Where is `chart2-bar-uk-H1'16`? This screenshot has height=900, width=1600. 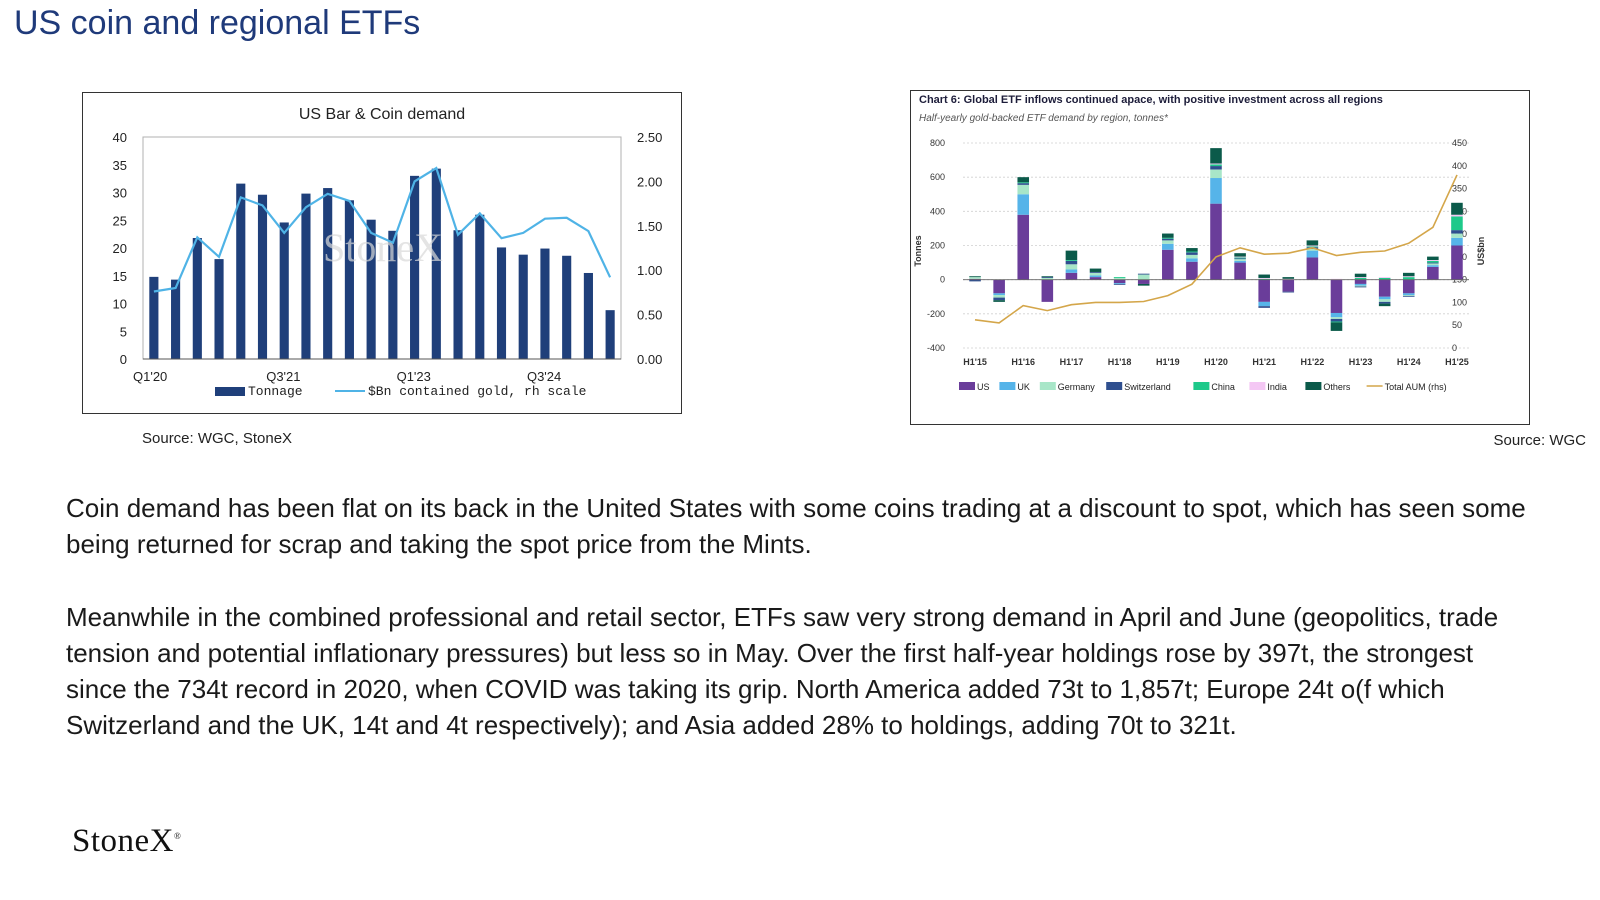
chart2-bar-uk-H1'16 is located at coordinates (1023, 204).